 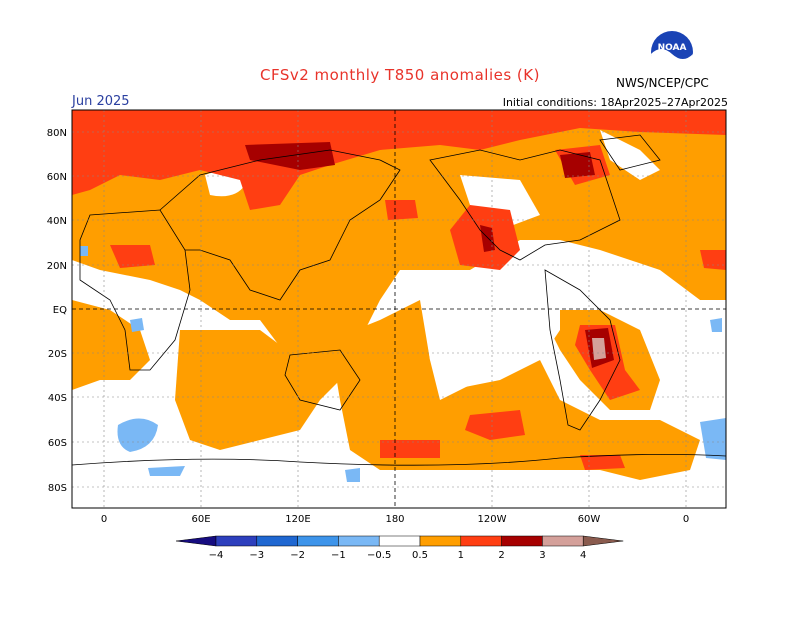 What do you see at coordinates (399, 548) in the screenshot?
I see `colorbar: −4 −3 −2 −1 −0.5 0.5 1 2 3 4` at bounding box center [399, 548].